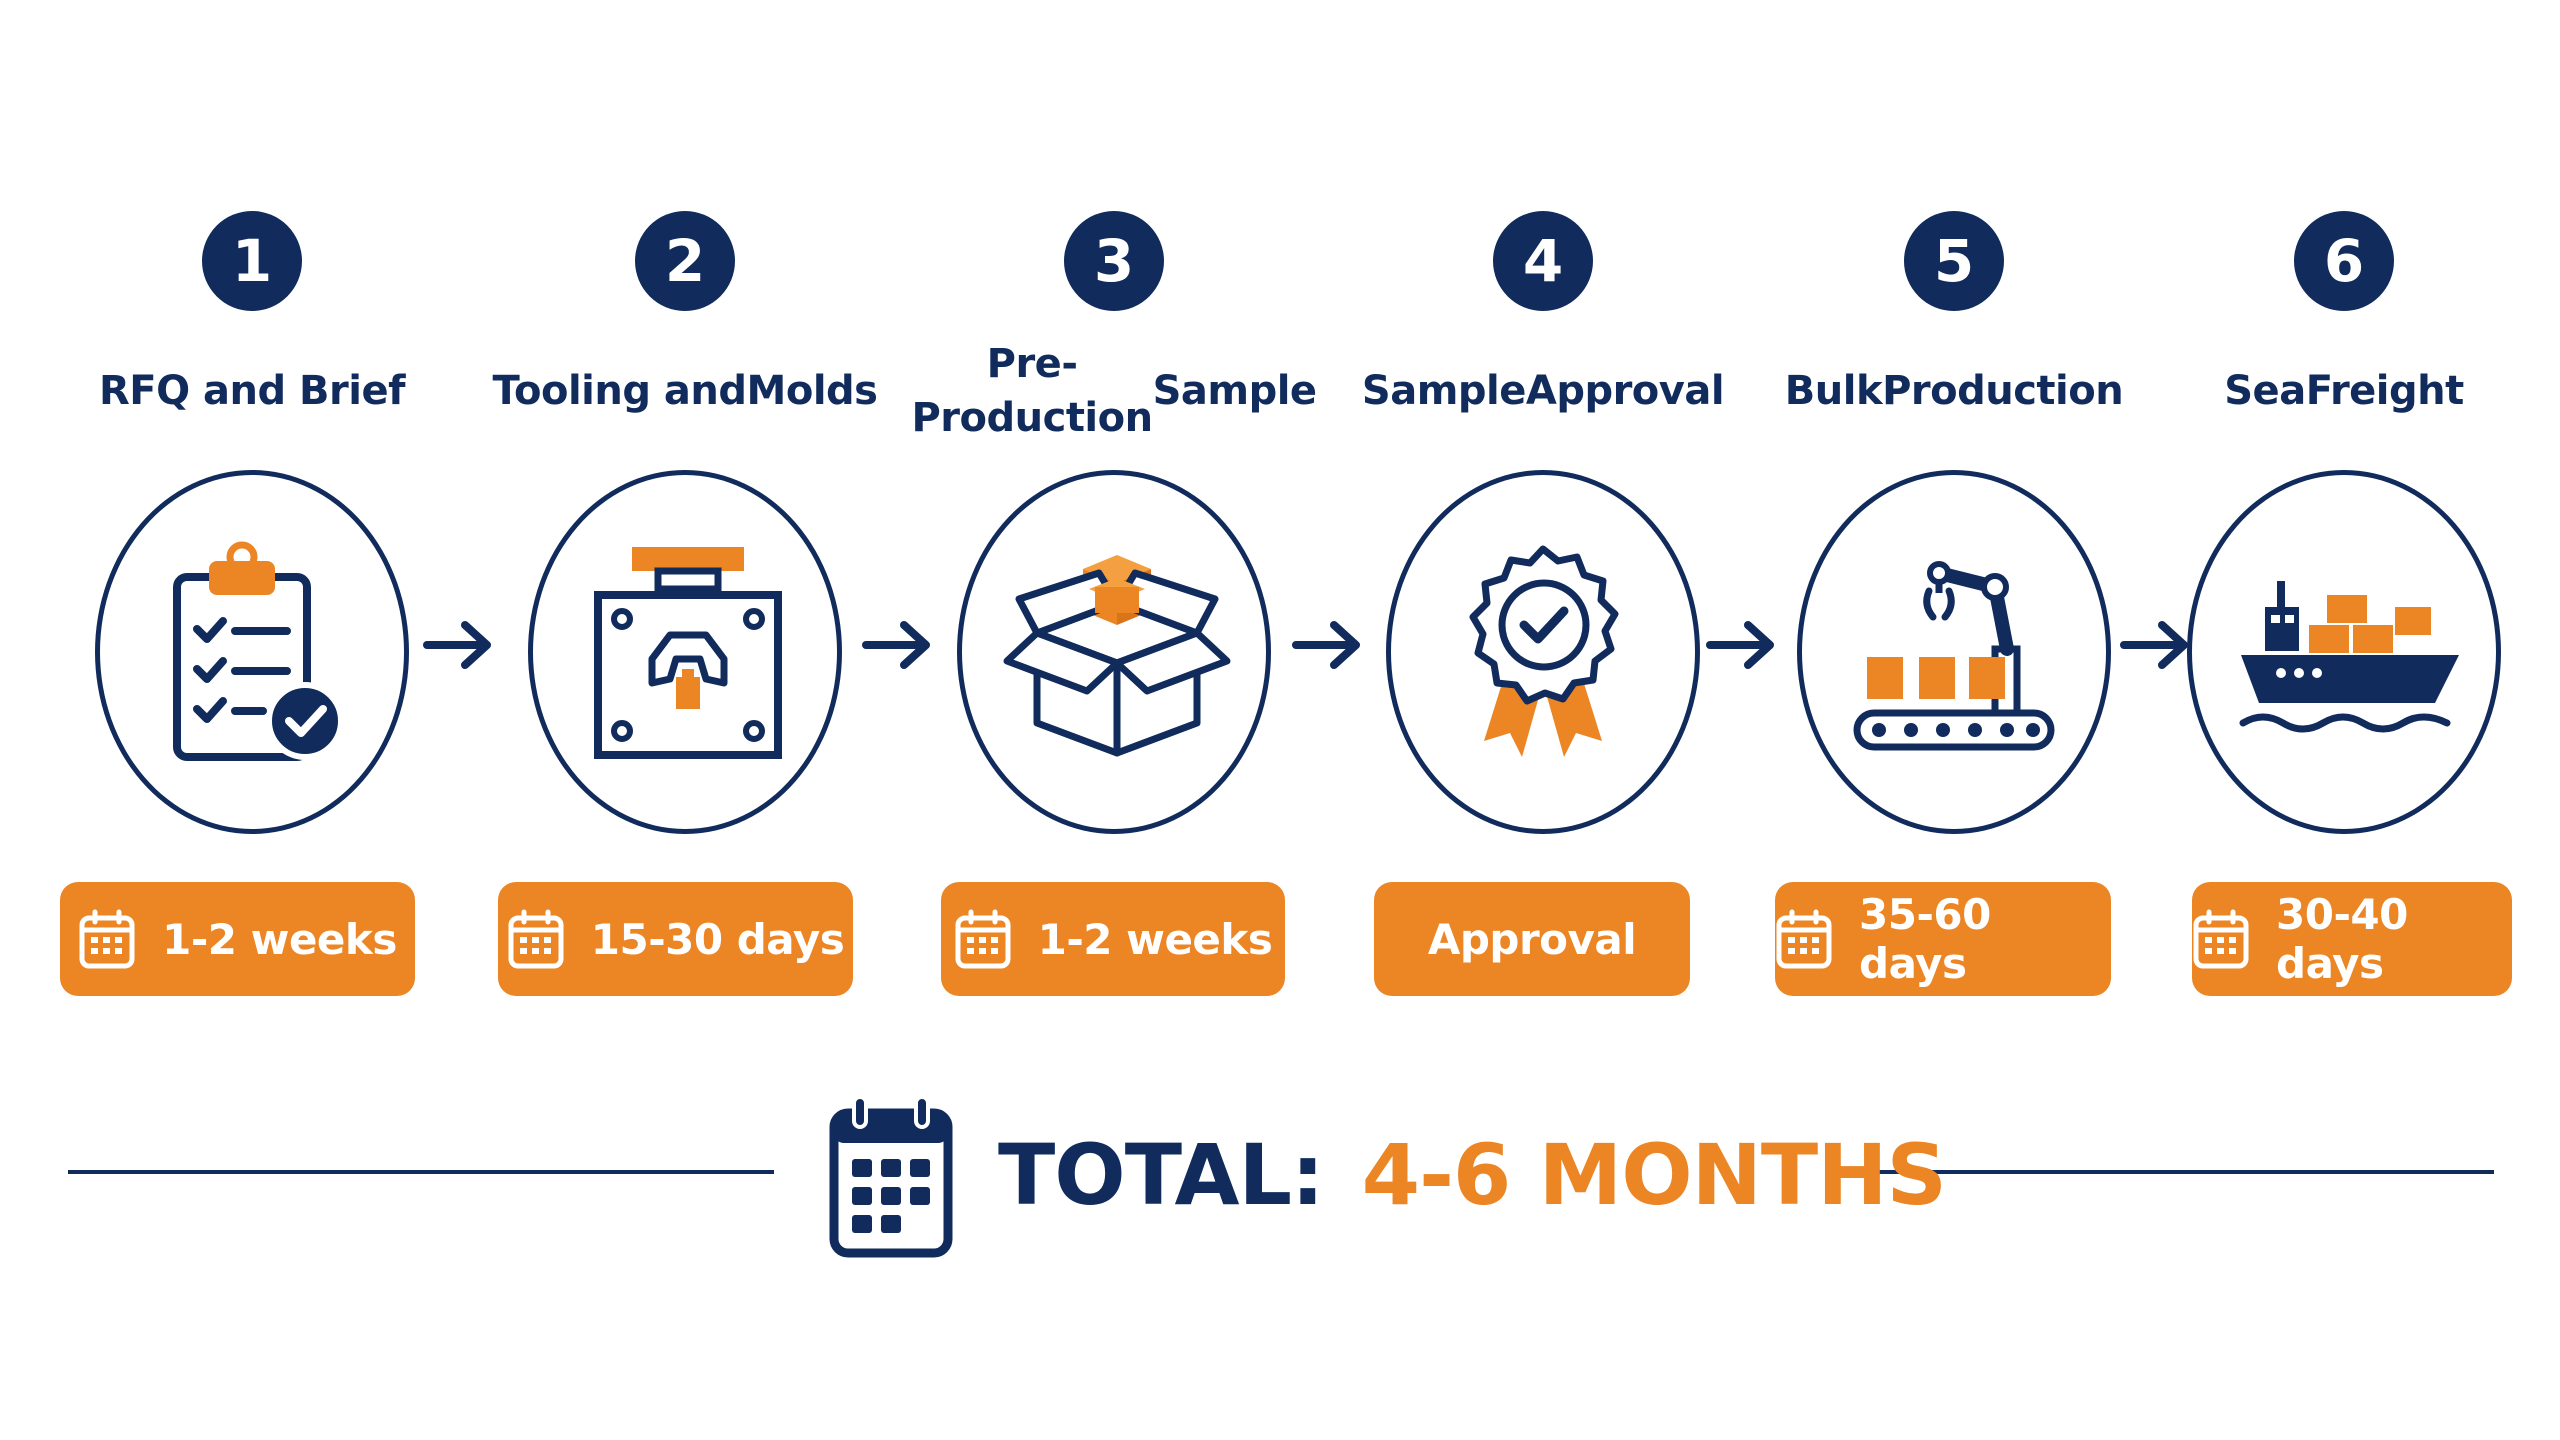  What do you see at coordinates (2344, 391) in the screenshot?
I see `step-title: Sea Freight` at bounding box center [2344, 391].